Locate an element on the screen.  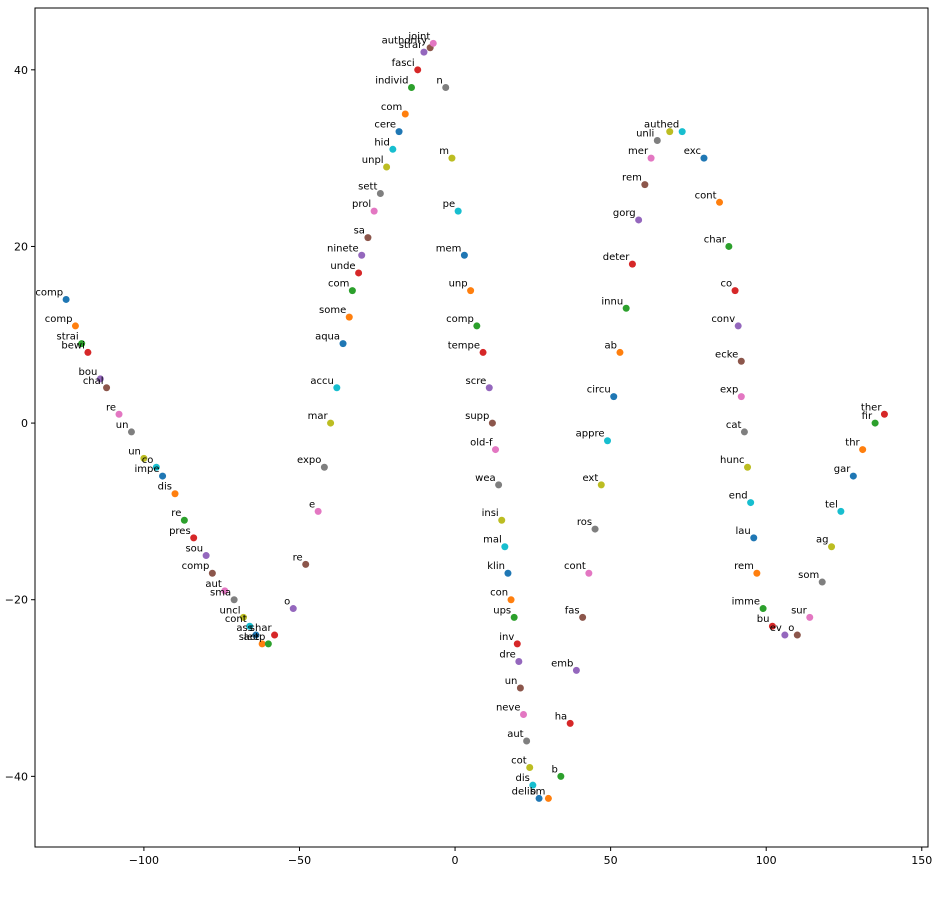
data-label: accu is located at coordinates (321, 381).